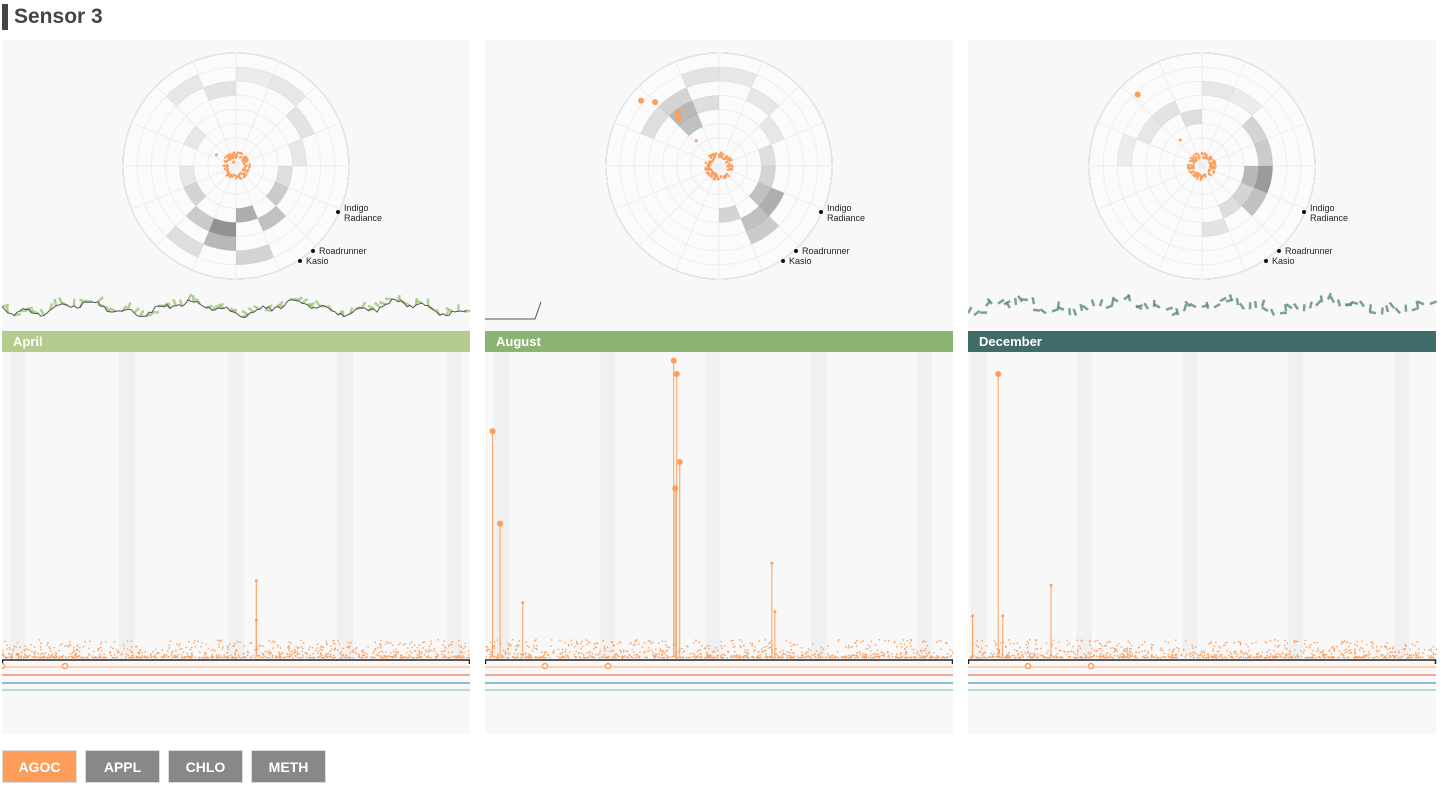 Image resolution: width=1440 pixels, height=785 pixels. I want to click on spike-point, so click(500, 523).